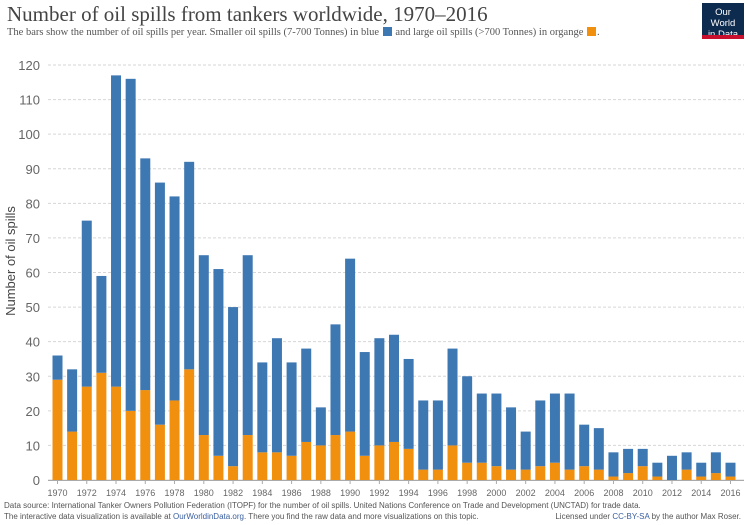 The height and width of the screenshot is (525, 750). Describe the element at coordinates (540, 433) in the screenshot. I see `bar-small-2003` at that location.